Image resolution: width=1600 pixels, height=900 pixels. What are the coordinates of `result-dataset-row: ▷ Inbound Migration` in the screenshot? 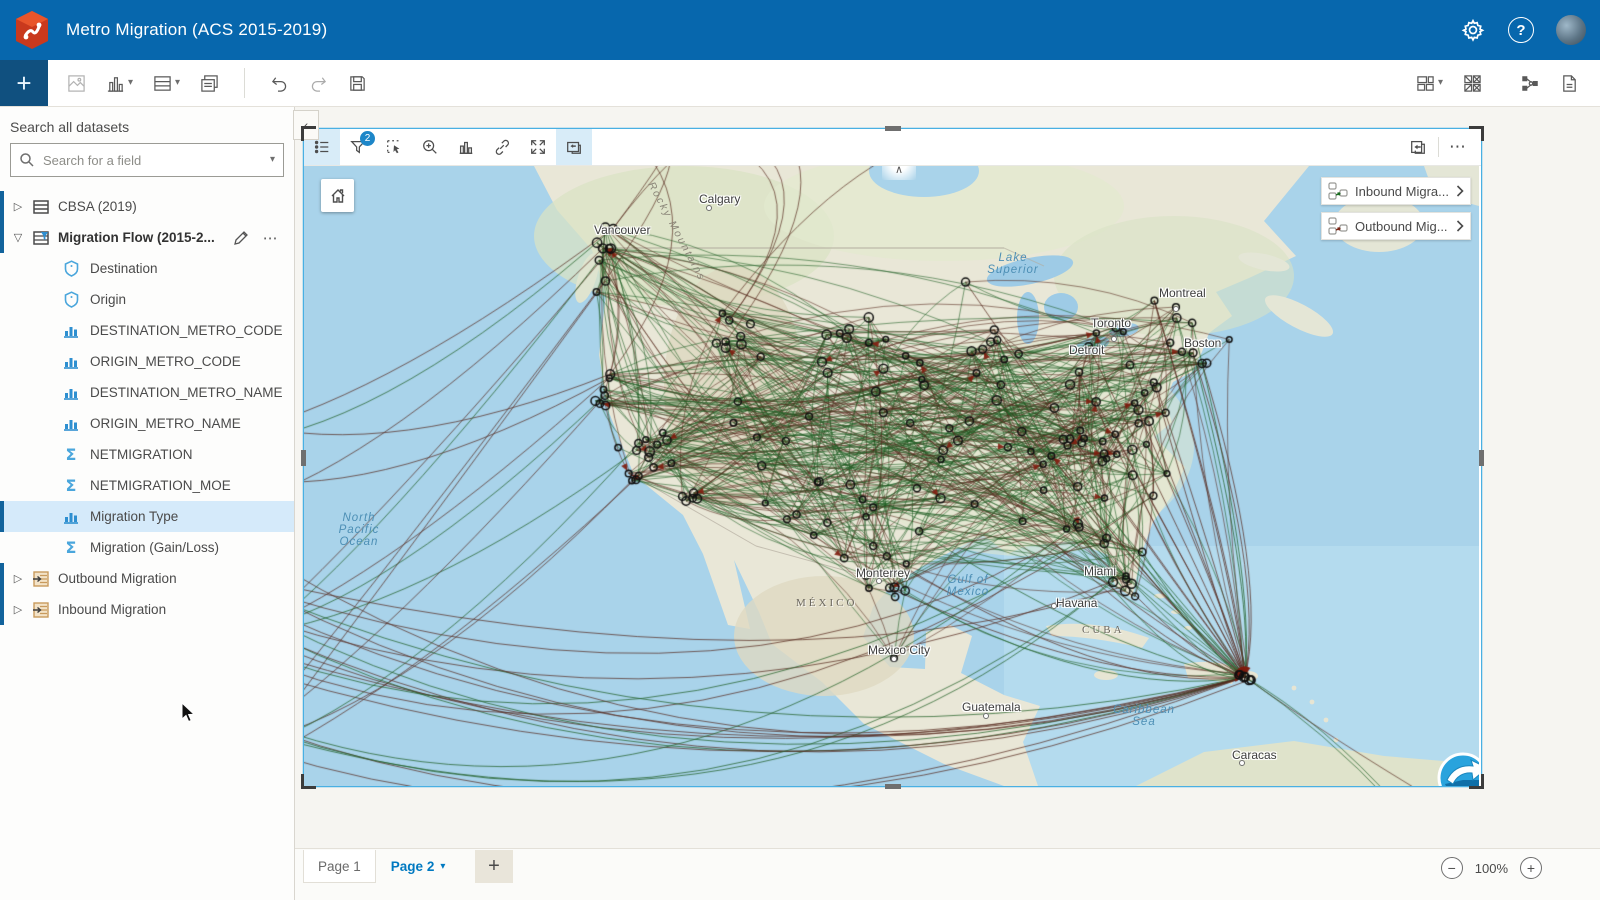 It's located at (147, 609).